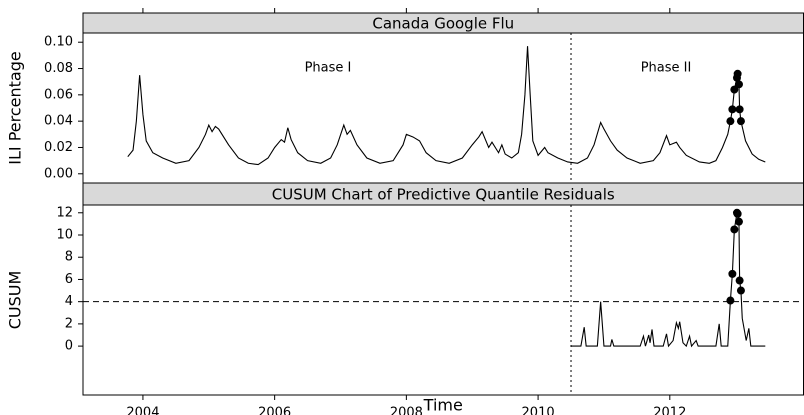 Image resolution: width=804 pixels, height=415 pixels. Describe the element at coordinates (64, 235) in the screenshot. I see `y-tick-label: 10` at that location.